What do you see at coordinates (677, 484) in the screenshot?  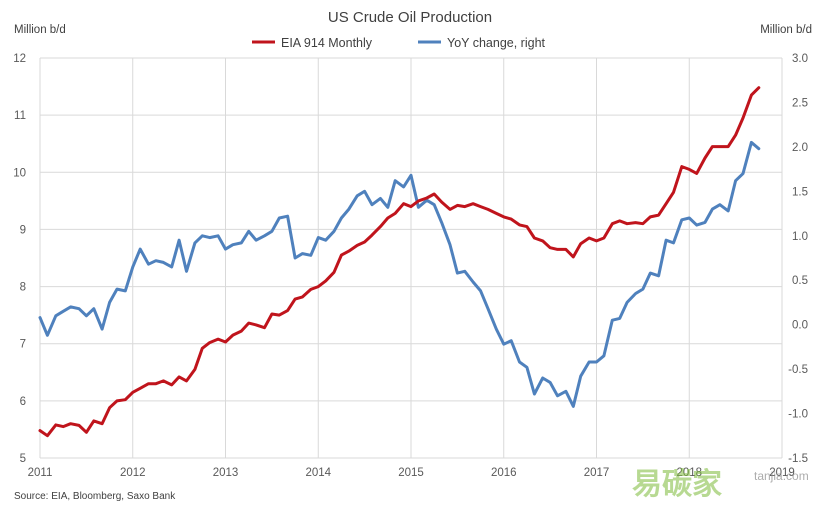 I see `watermark-brand: 易碳家` at bounding box center [677, 484].